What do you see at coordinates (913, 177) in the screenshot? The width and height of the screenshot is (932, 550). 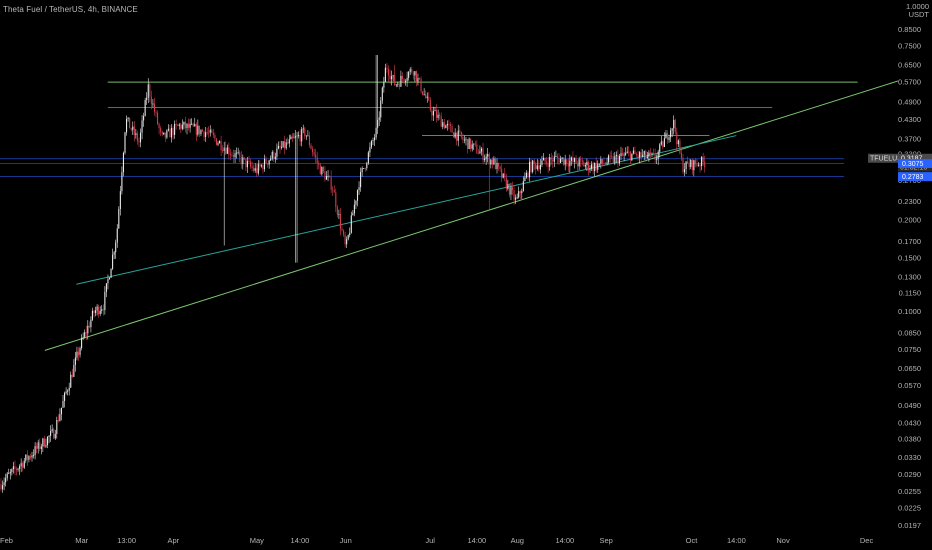 I see `level-price-value: 0.2783` at bounding box center [913, 177].